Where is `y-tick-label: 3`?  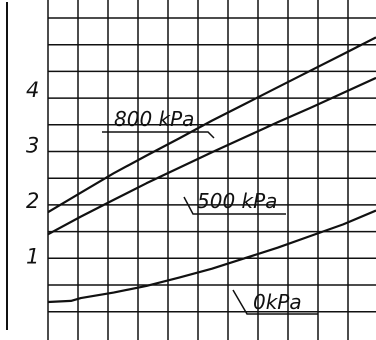
y-tick-label: 3 is located at coordinates (32, 146).